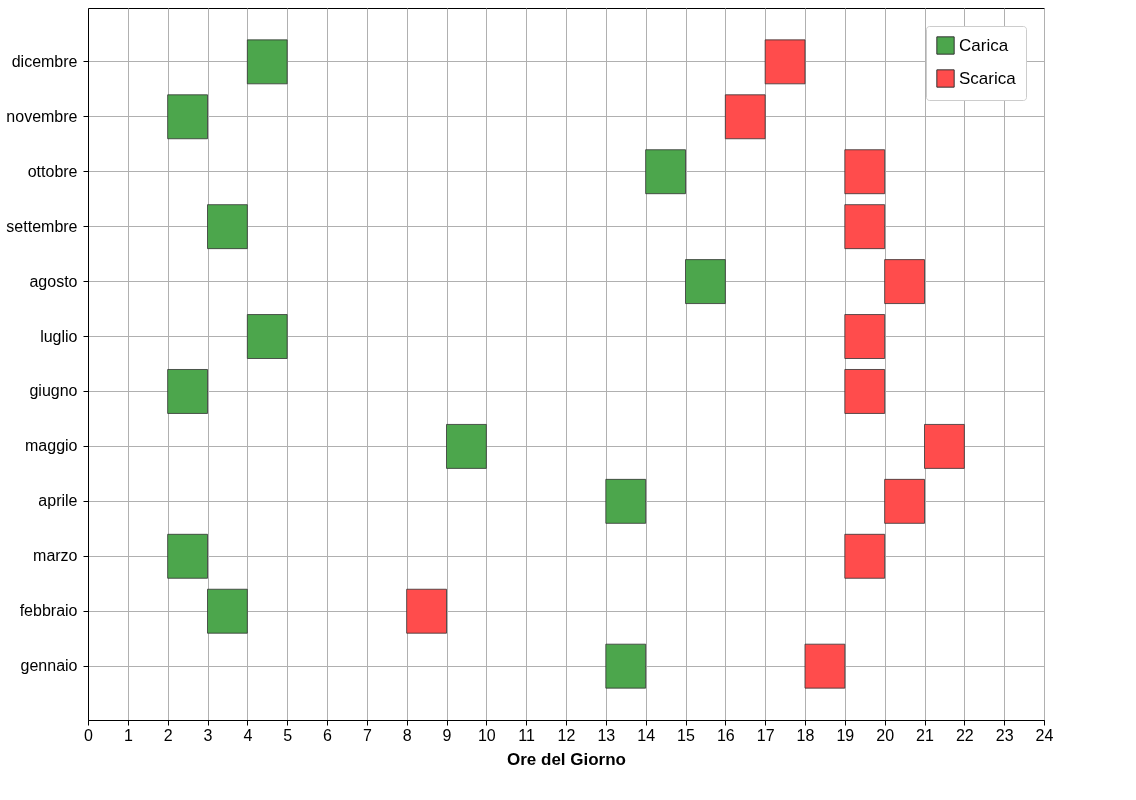  Describe the element at coordinates (168, 735) in the screenshot. I see `x-tick-label: 2` at that location.